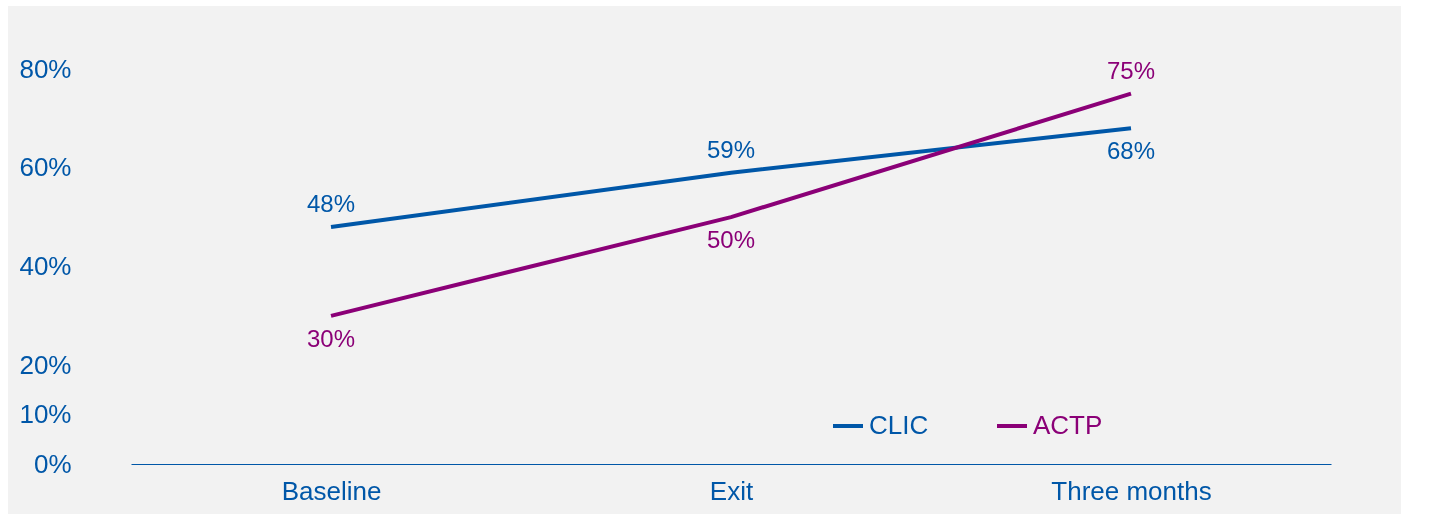  I want to click on legend-label: CLIC, so click(899, 425).